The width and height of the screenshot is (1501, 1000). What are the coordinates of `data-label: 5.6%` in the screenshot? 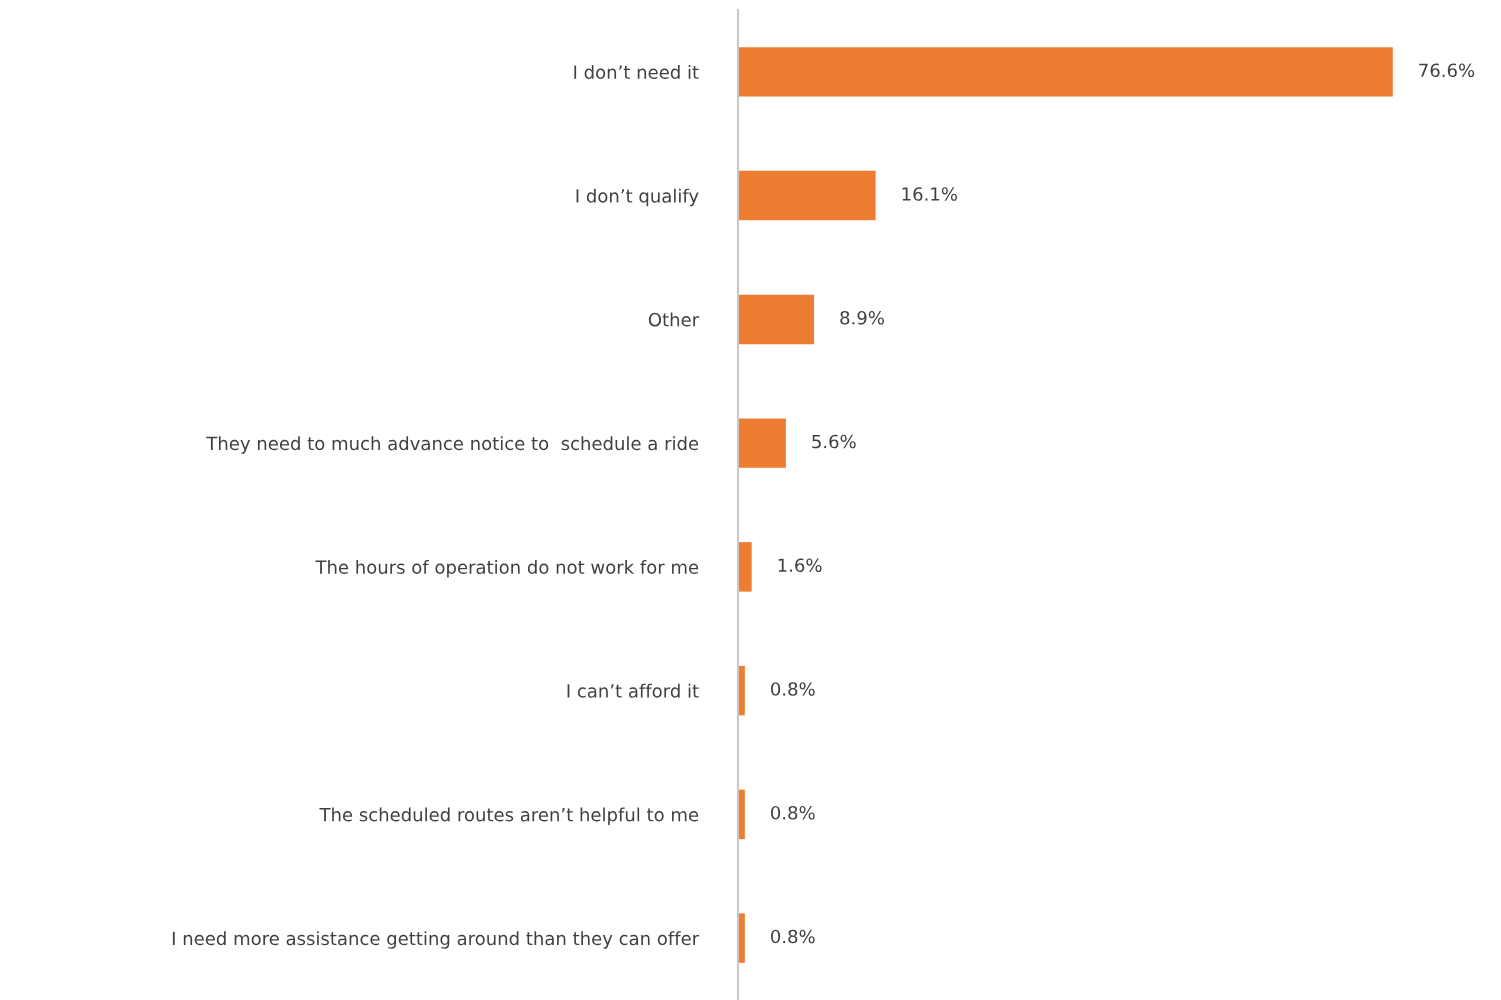 It's located at (834, 441).